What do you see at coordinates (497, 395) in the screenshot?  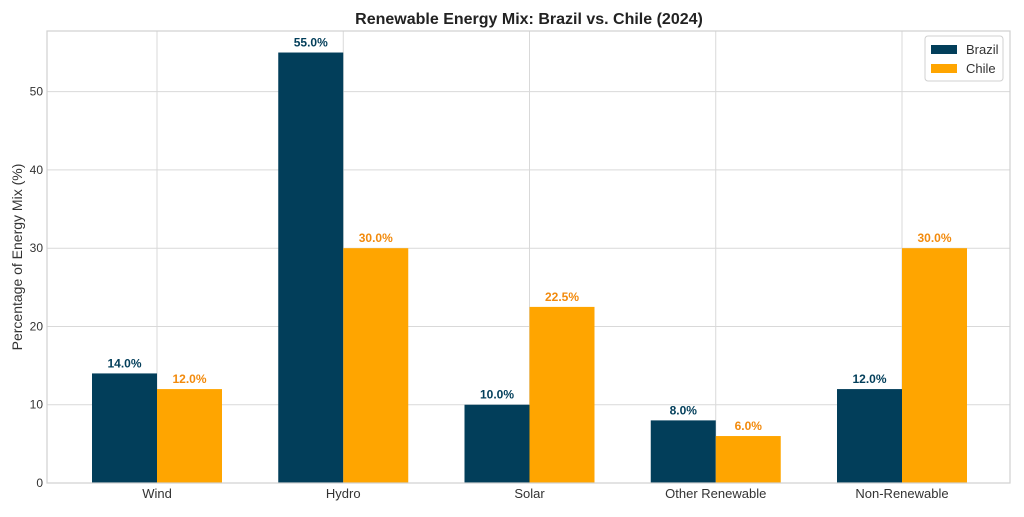 I see `data-label: 10.0%` at bounding box center [497, 395].